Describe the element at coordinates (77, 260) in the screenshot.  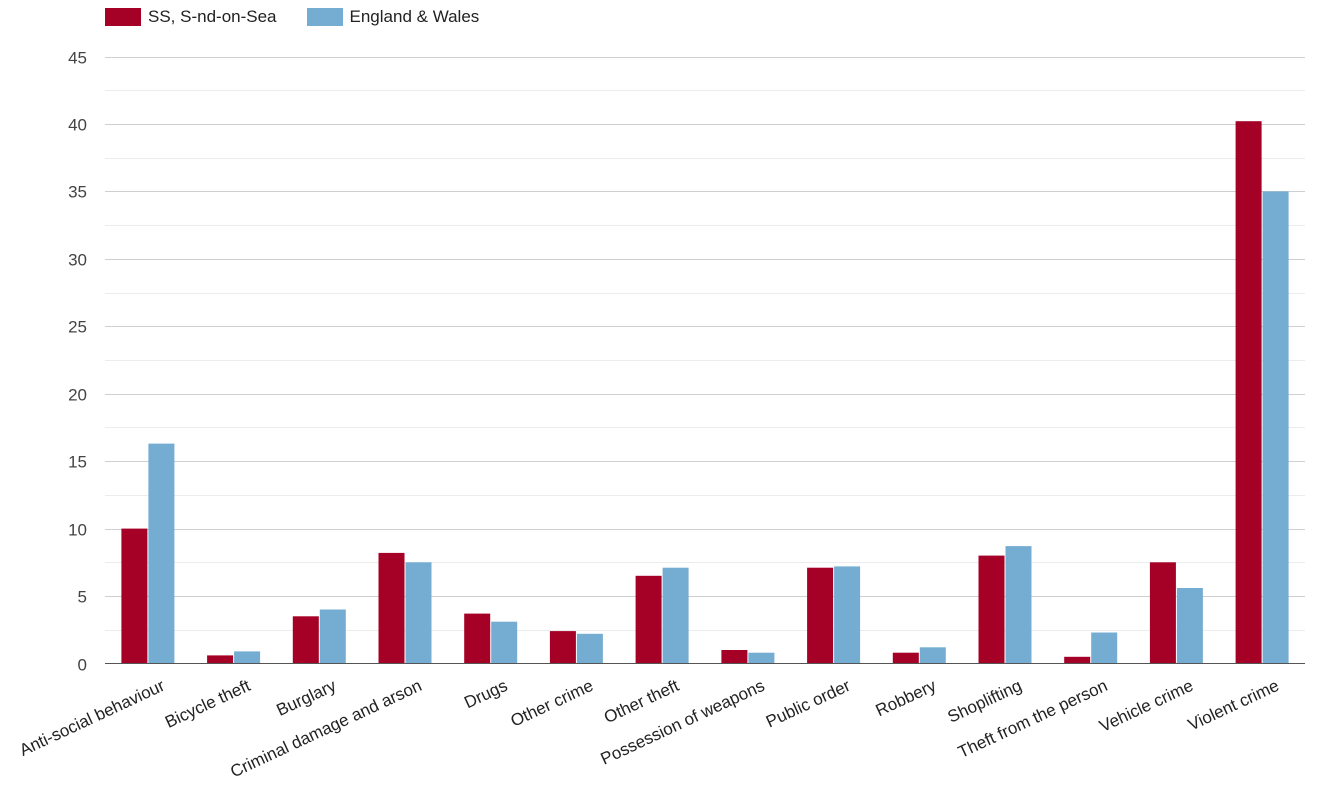
I see `y-tick-label: 30` at that location.